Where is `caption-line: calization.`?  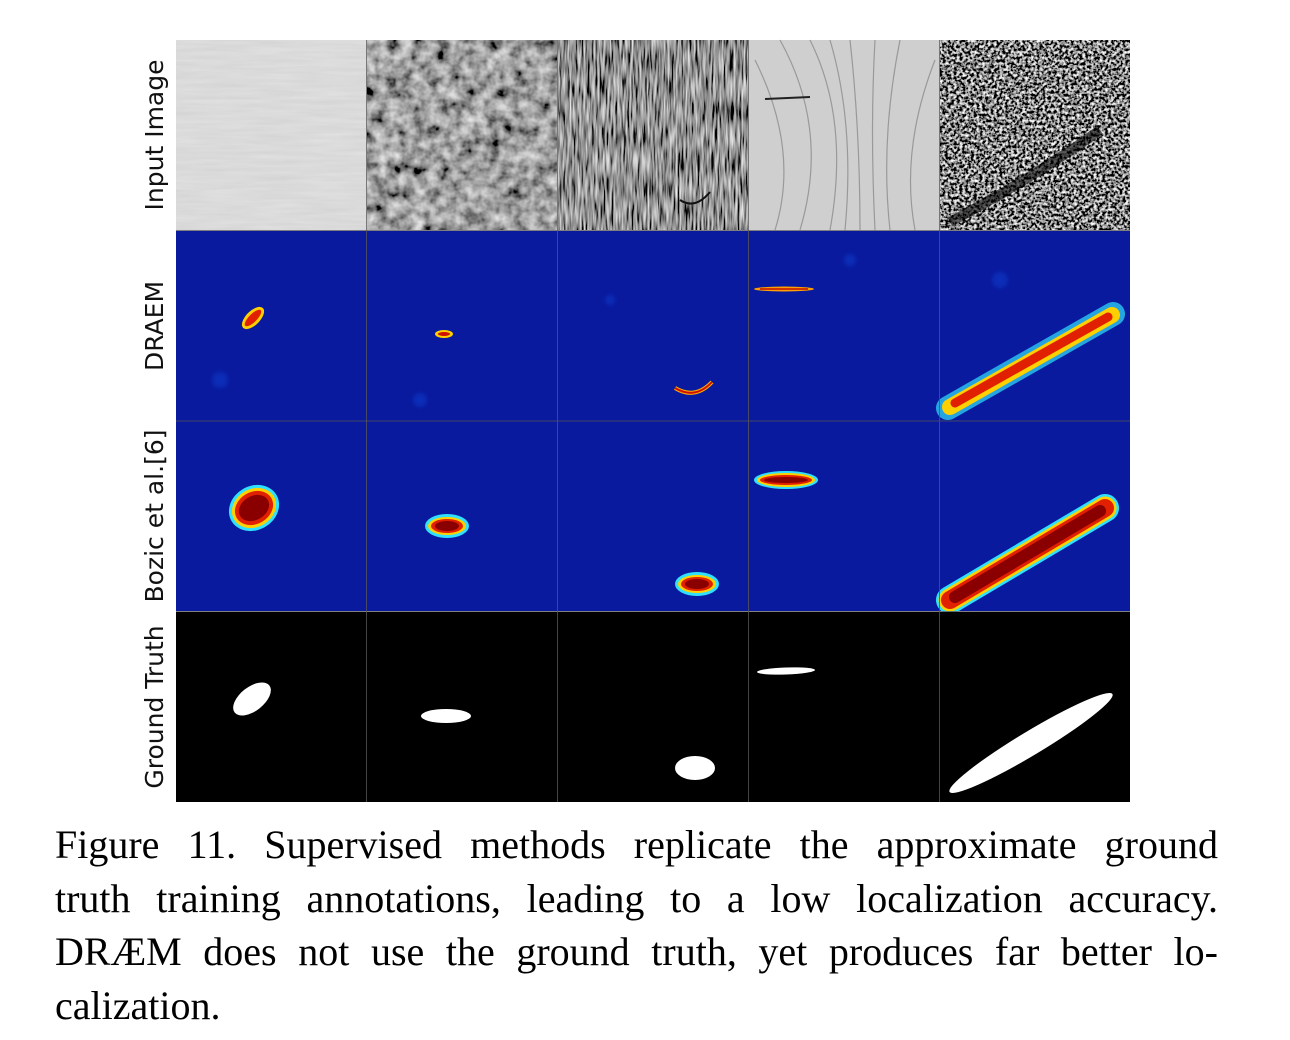
caption-line: calization. is located at coordinates (138, 1005).